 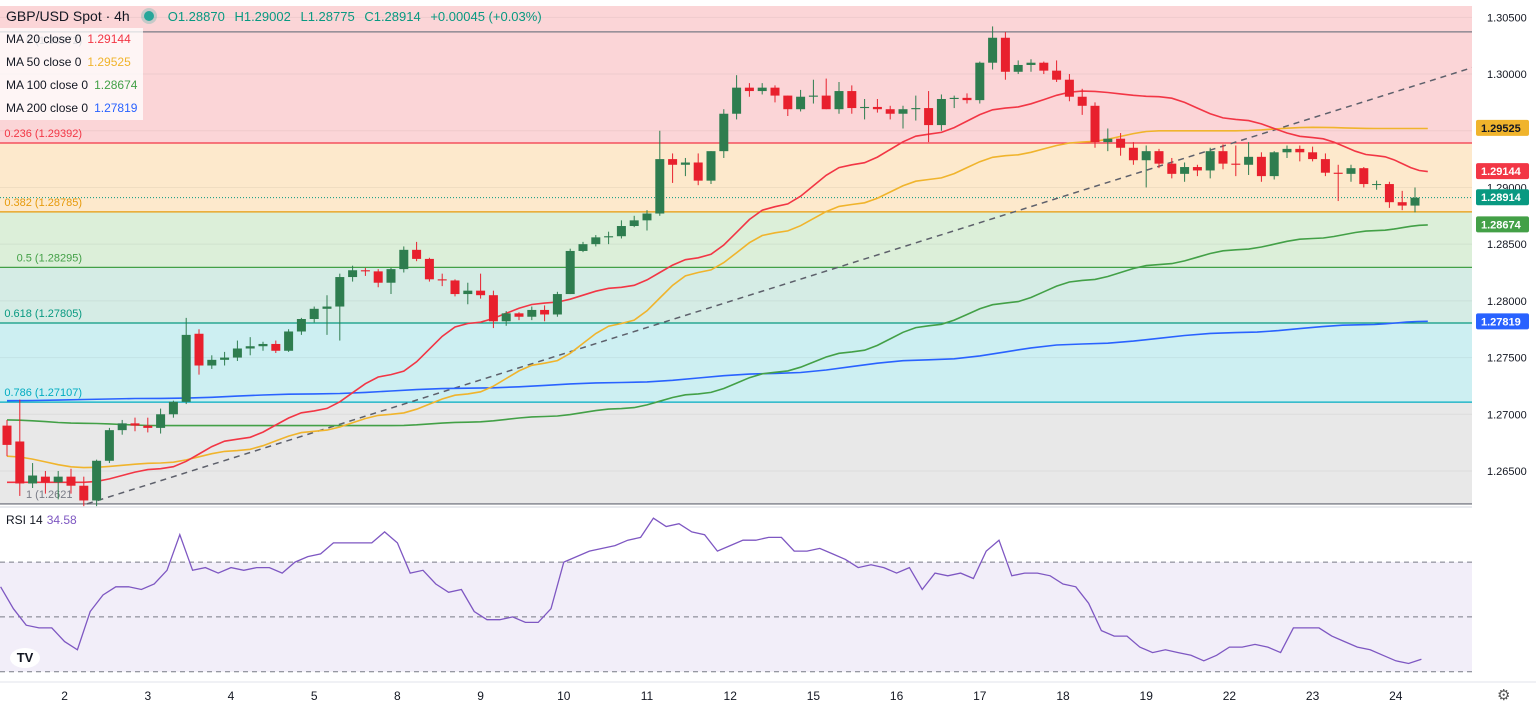 I want to click on low-value: L1.28775, so click(x=327, y=16).